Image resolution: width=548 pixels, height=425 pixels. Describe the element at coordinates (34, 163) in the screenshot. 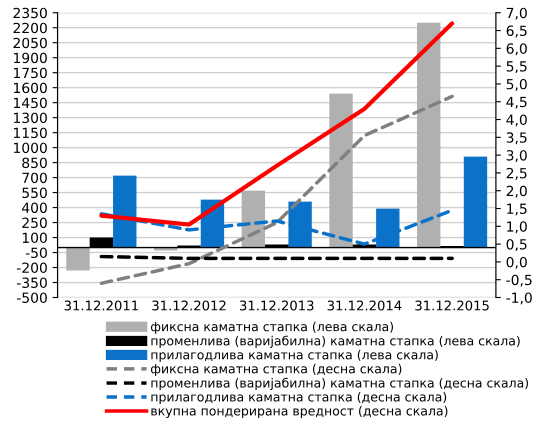

I see `y-tick-label: 850` at that location.